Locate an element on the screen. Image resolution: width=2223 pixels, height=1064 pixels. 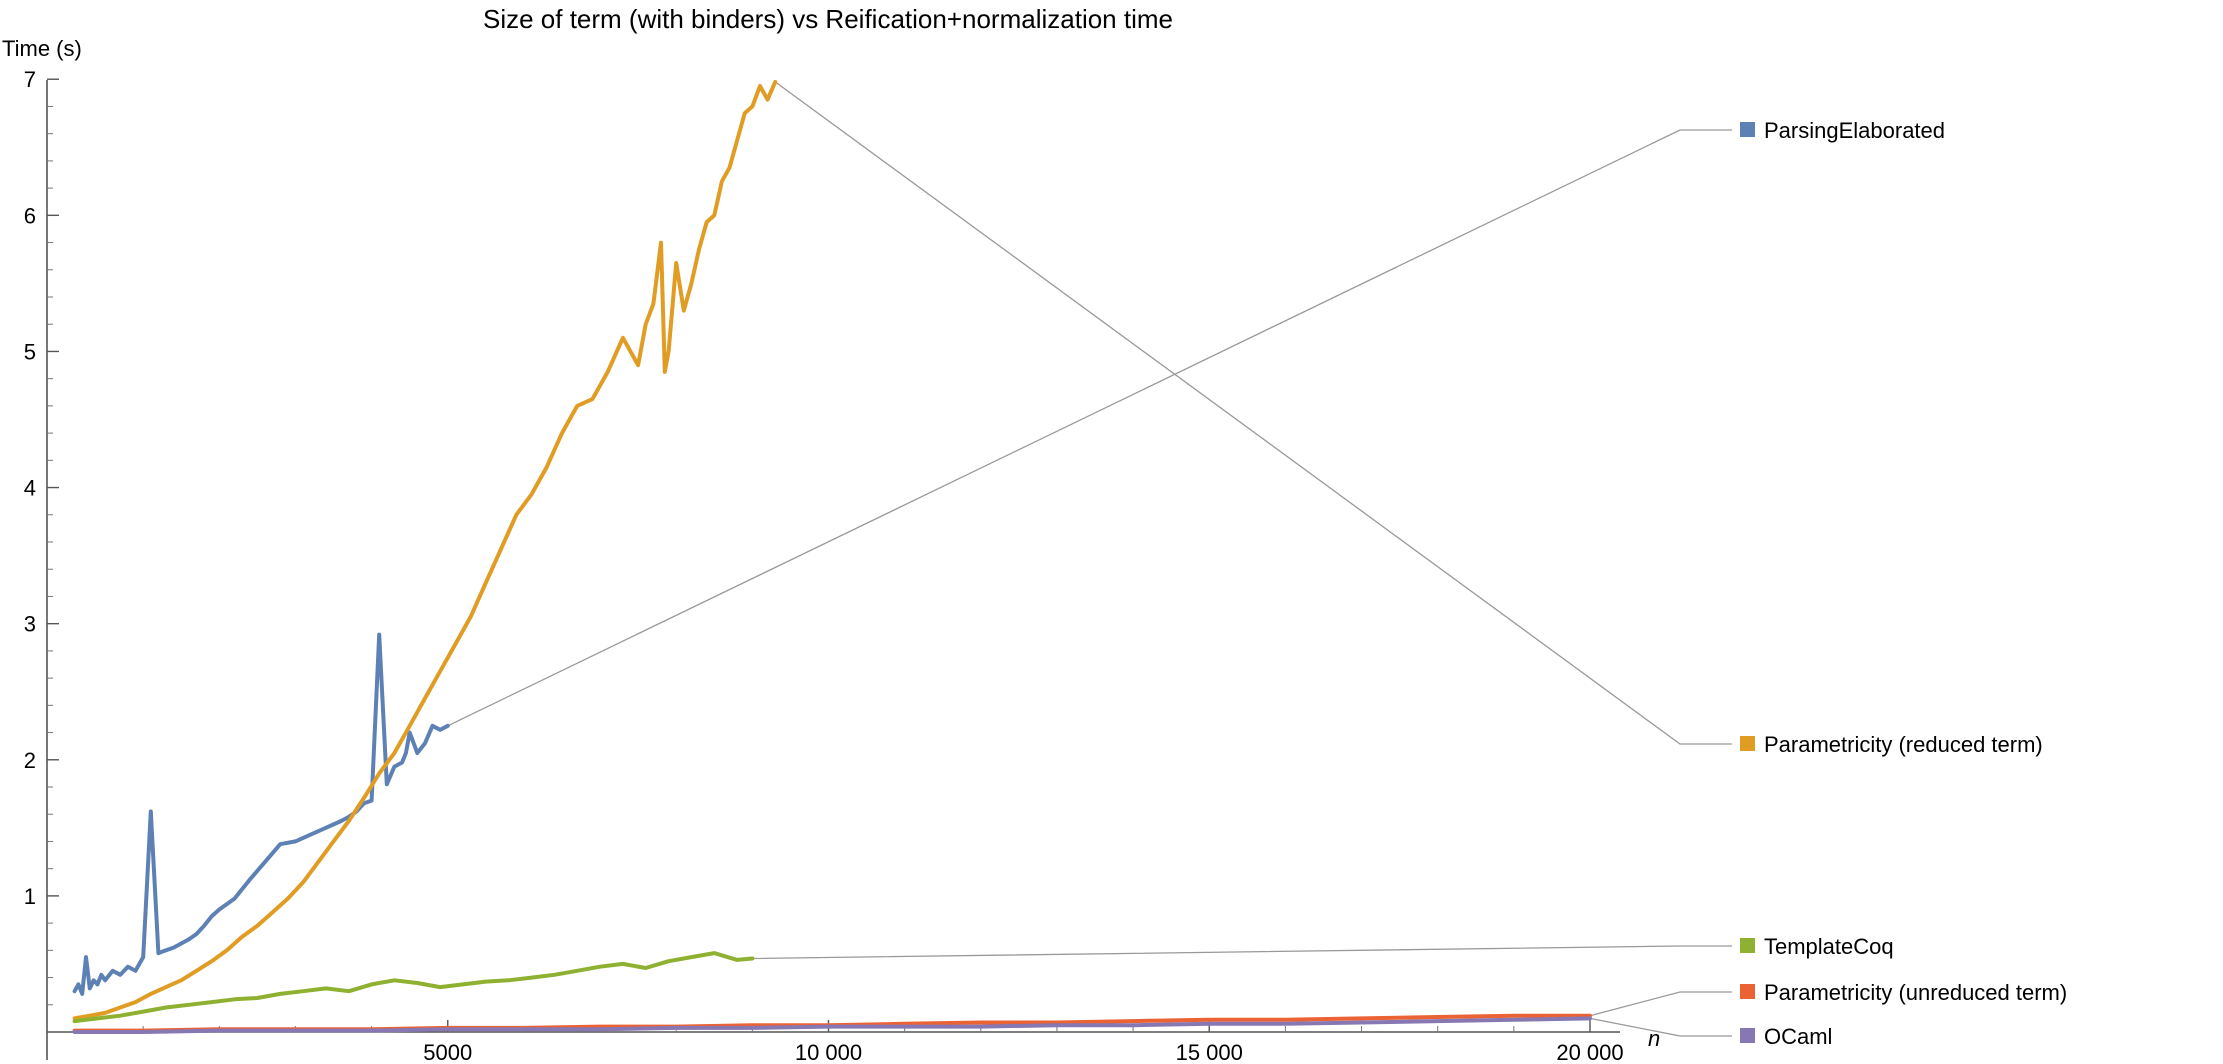
series-line-parsingelaborated is located at coordinates (261, 814).